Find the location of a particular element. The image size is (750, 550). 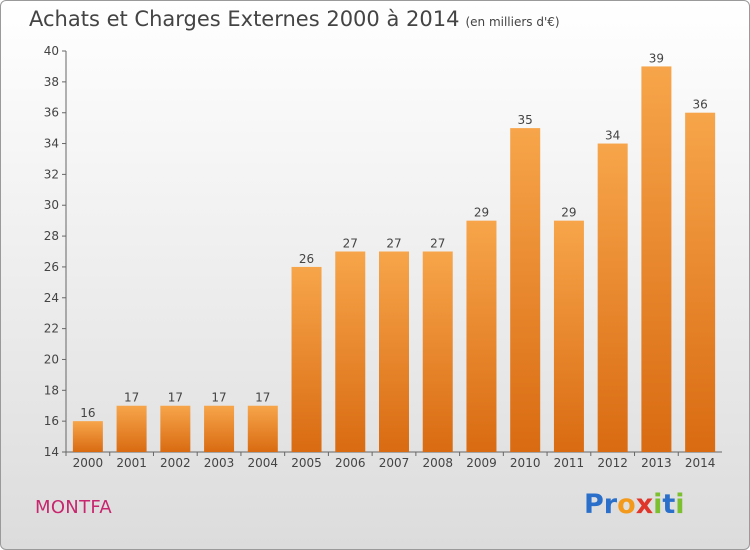

value-label-2013: 39 is located at coordinates (656, 58).